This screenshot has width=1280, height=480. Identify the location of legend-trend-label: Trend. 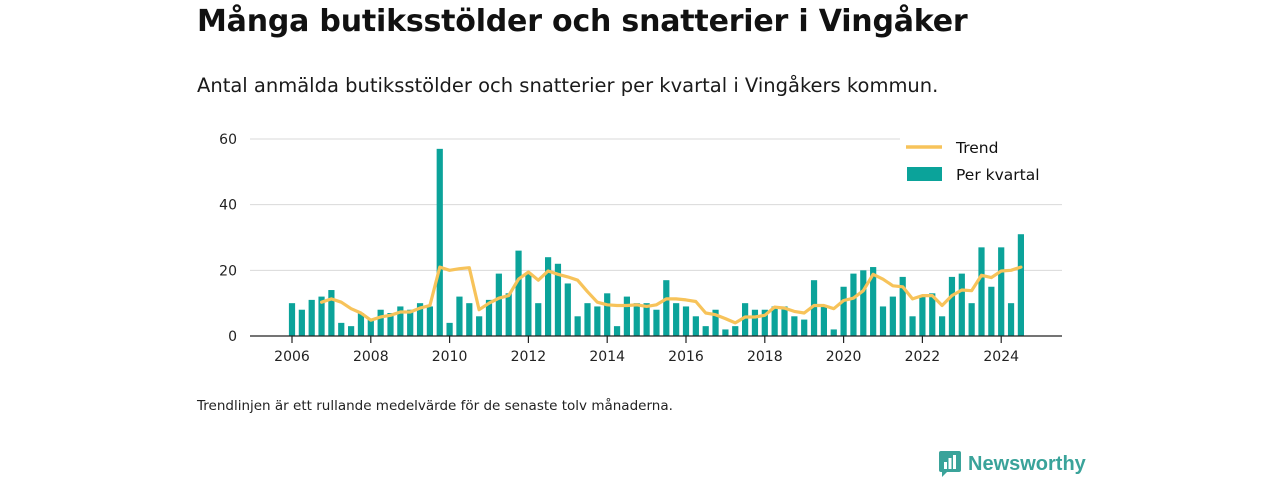
(976, 148).